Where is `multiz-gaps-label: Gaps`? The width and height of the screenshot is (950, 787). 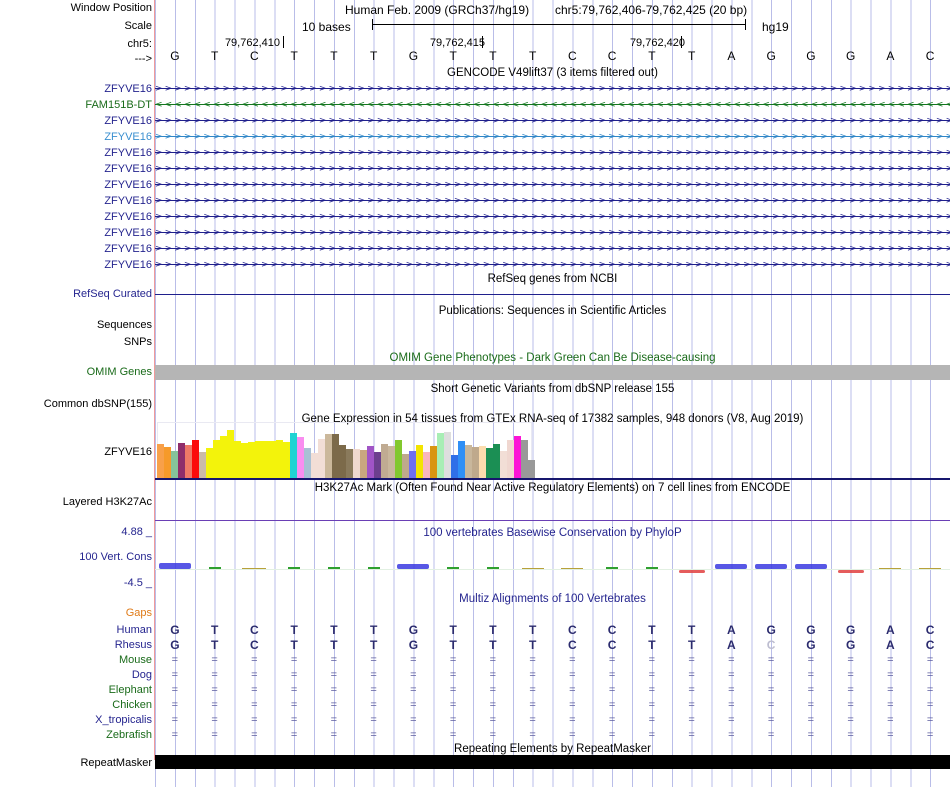
multiz-gaps-label: Gaps is located at coordinates (138, 613).